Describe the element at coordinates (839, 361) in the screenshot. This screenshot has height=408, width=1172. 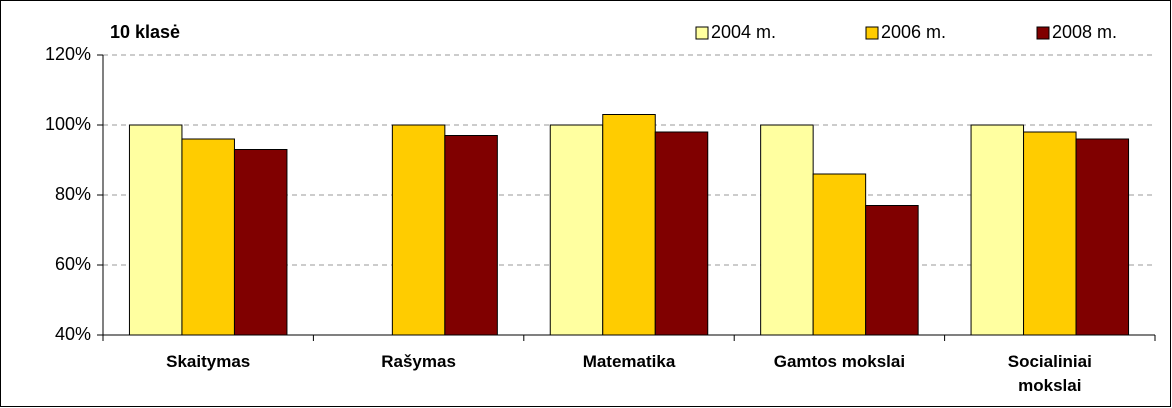
I see `x-tick-label: Gamtos mokslai` at that location.